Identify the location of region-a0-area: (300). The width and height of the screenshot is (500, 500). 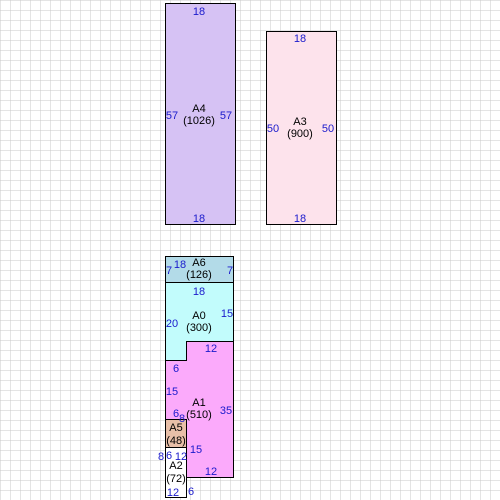
(199, 328).